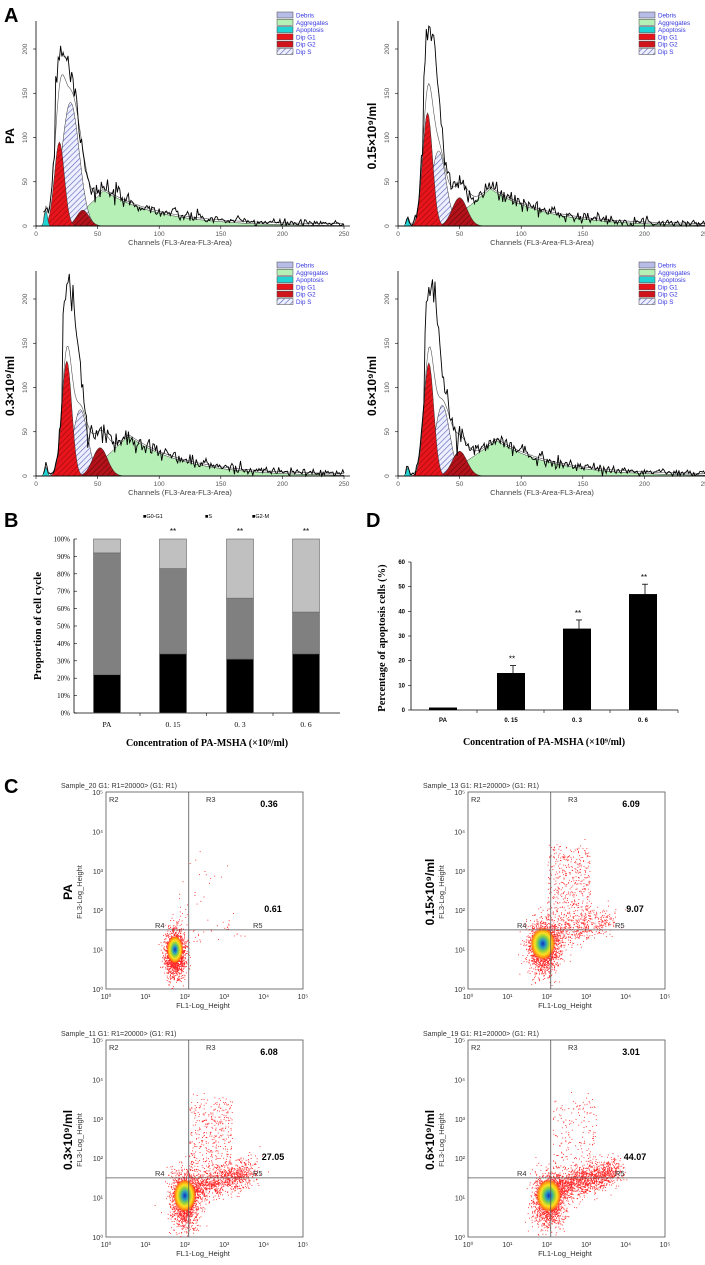 Image resolution: width=705 pixels, height=1265 pixels. Describe the element at coordinates (25, 226) in the screenshot. I see `y-tick-label: 0` at that location.